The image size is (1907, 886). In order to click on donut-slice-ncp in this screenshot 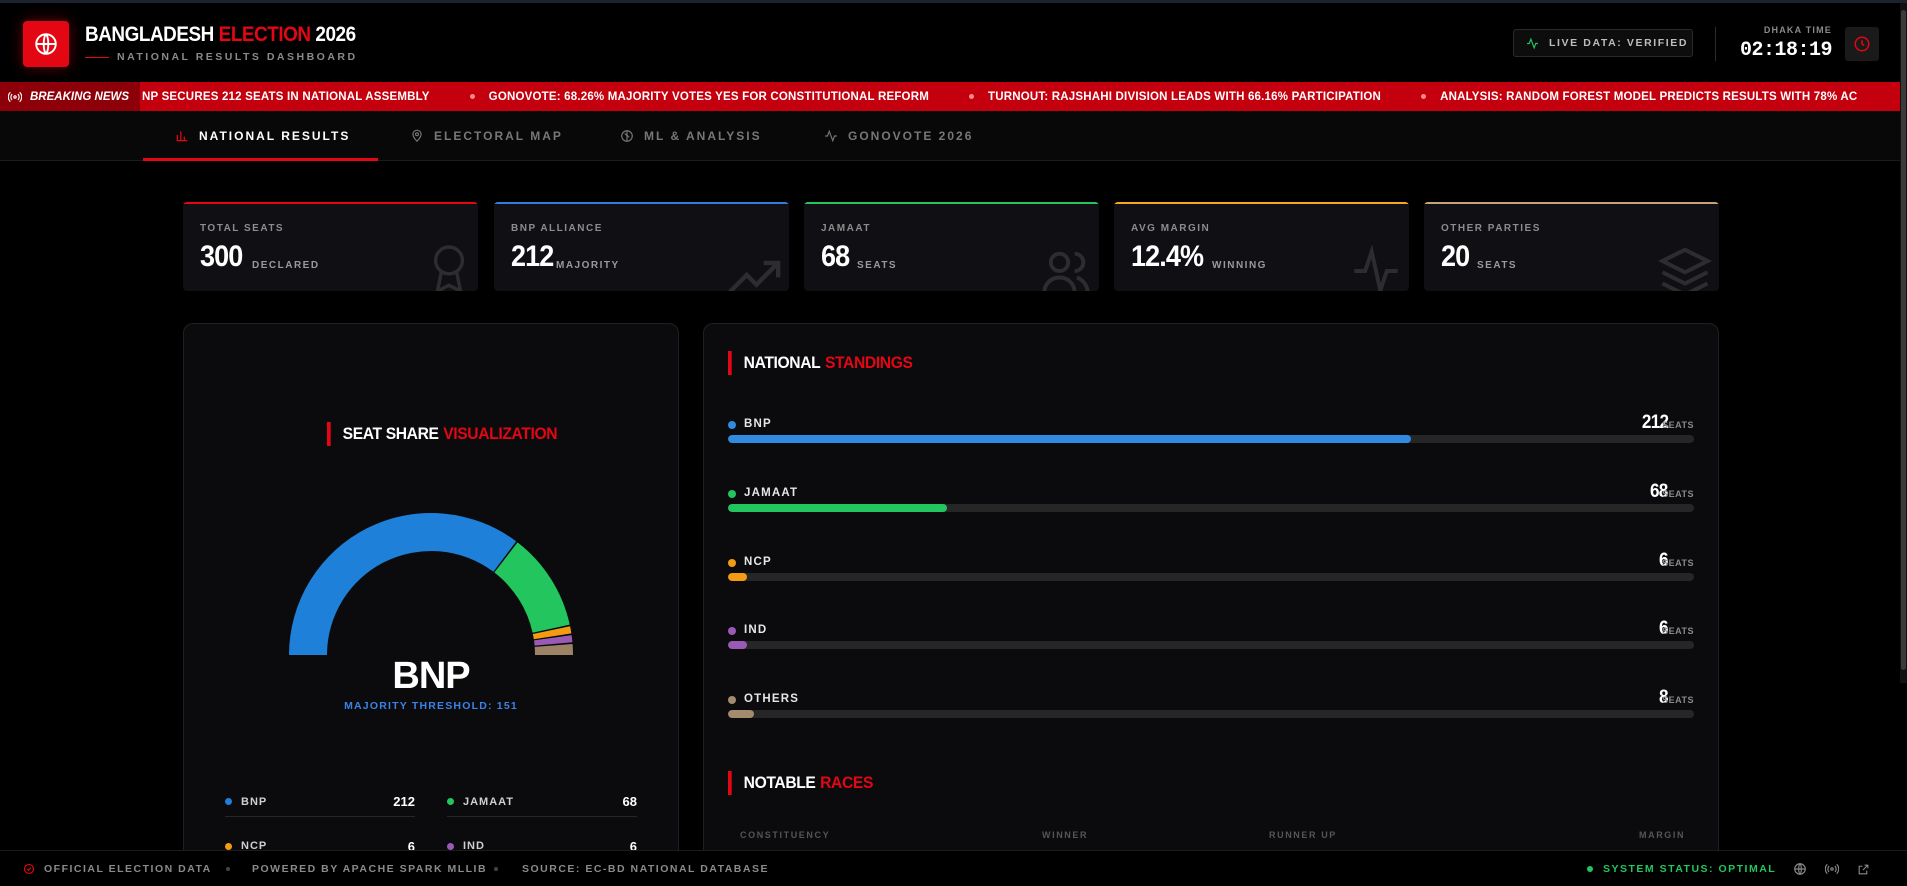, I will do `click(552, 633)`.